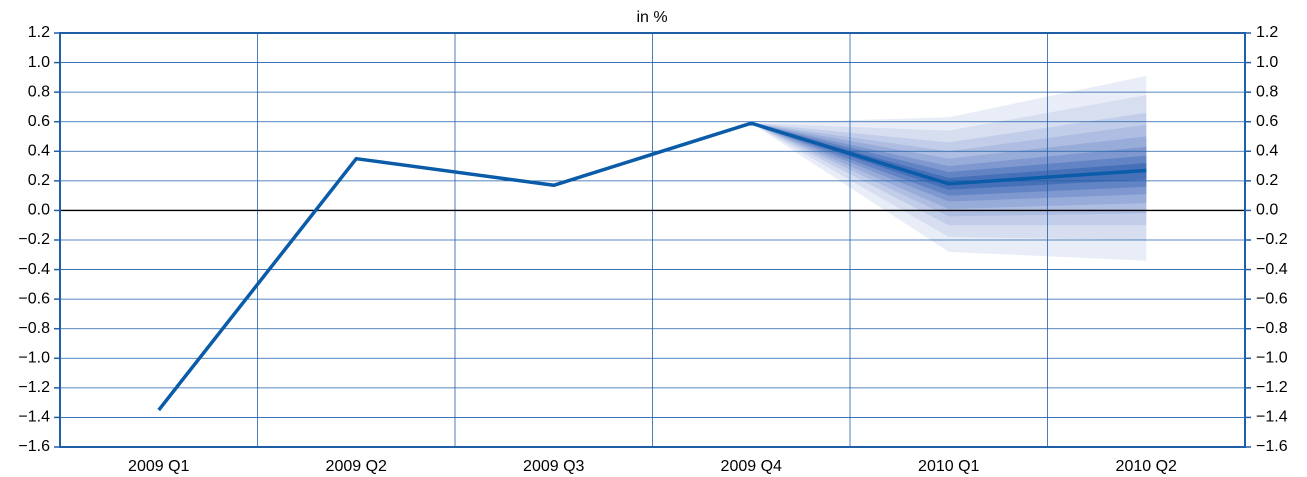 Image resolution: width=1307 pixels, height=477 pixels. What do you see at coordinates (553, 466) in the screenshot?
I see `x-tick-label: 2009 Q3` at bounding box center [553, 466].